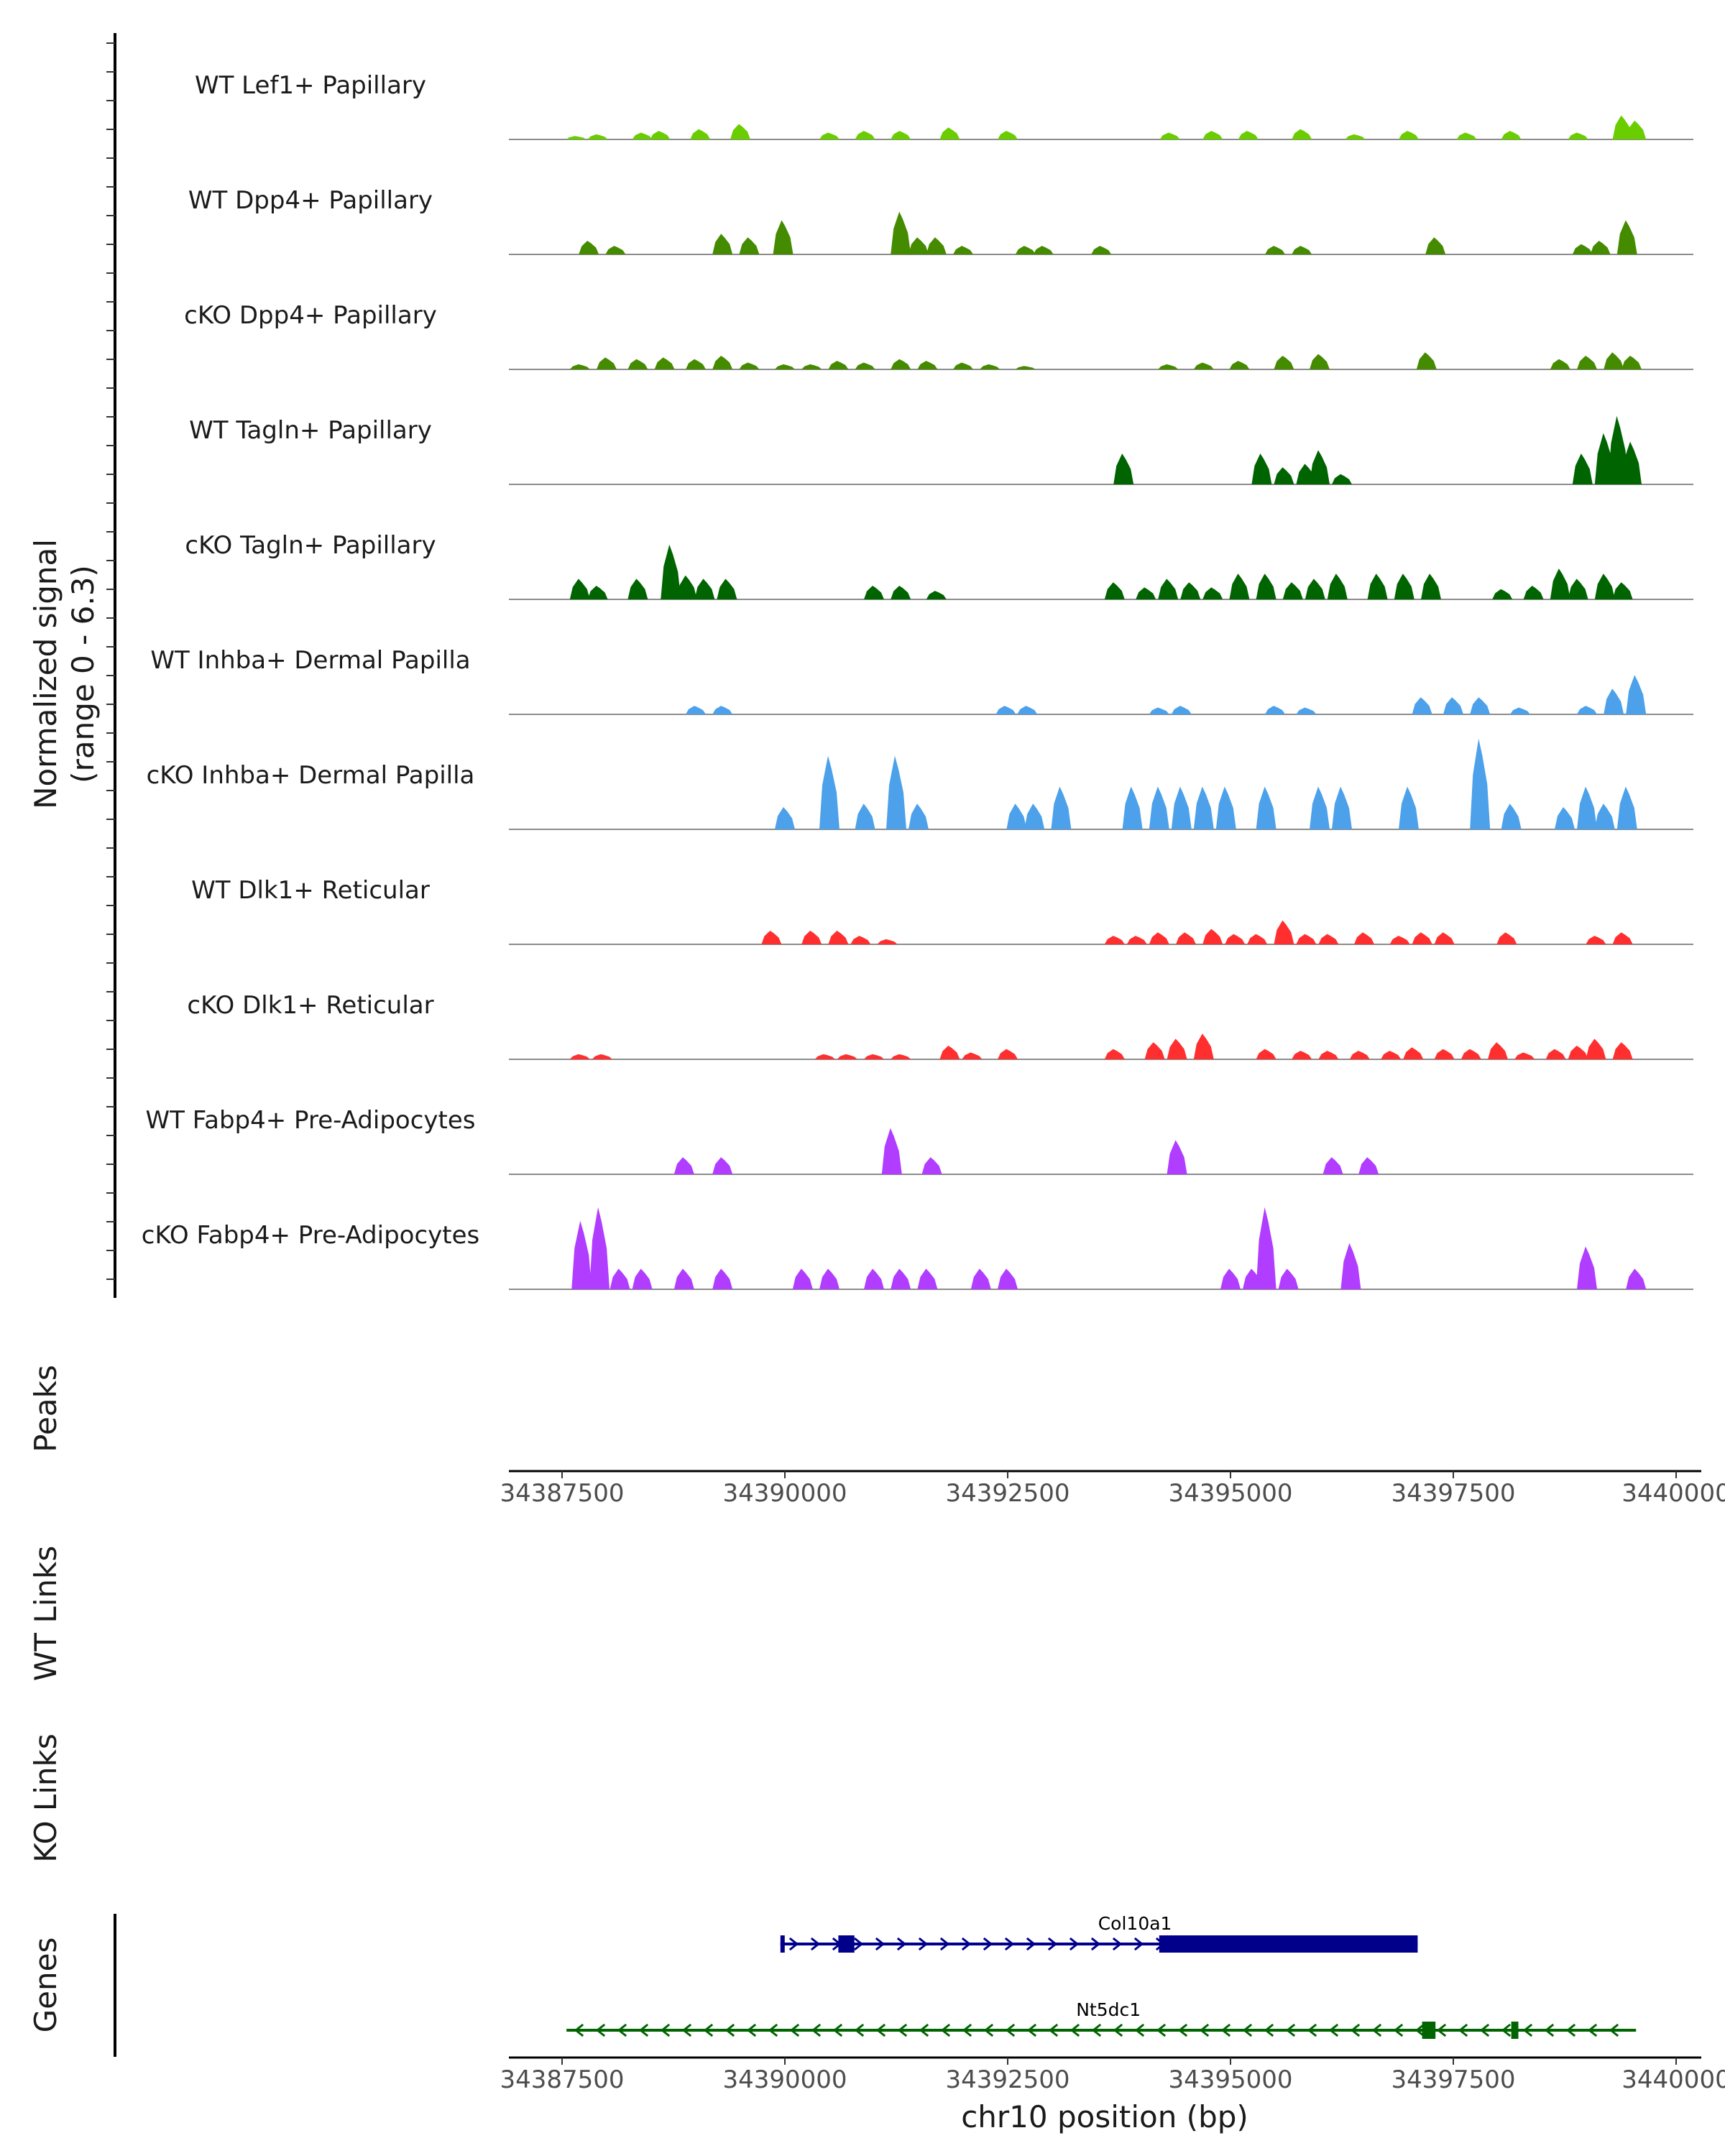 The width and height of the screenshot is (1725, 2156). What do you see at coordinates (83, 674) in the screenshot?
I see `signal-axis-range: (range 0 - 6.3)` at bounding box center [83, 674].